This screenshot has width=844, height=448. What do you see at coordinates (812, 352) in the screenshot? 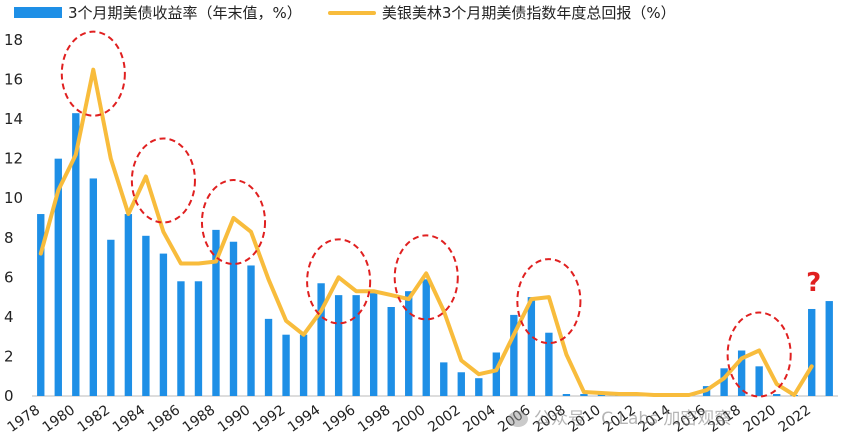
I see `bar-2022` at bounding box center [812, 352].